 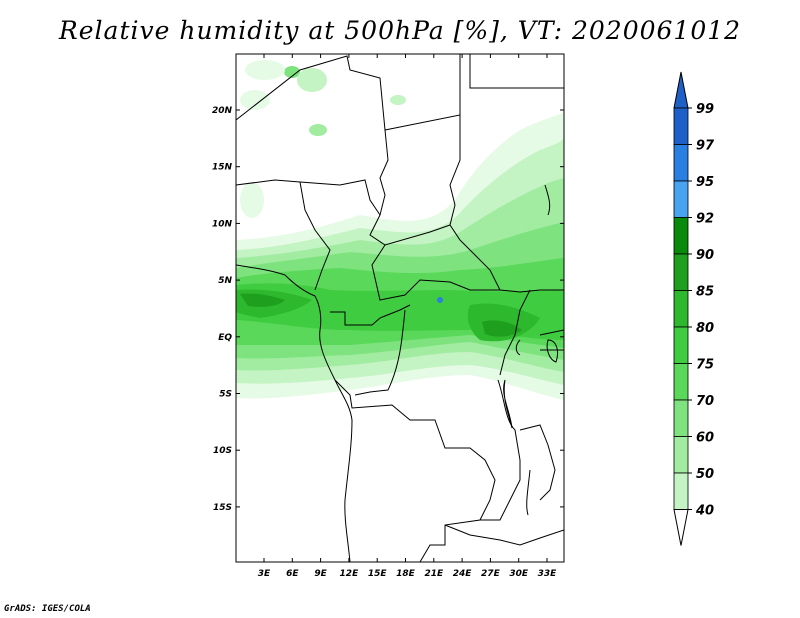 I want to click on humidity-band-90b, so click(x=502, y=328).